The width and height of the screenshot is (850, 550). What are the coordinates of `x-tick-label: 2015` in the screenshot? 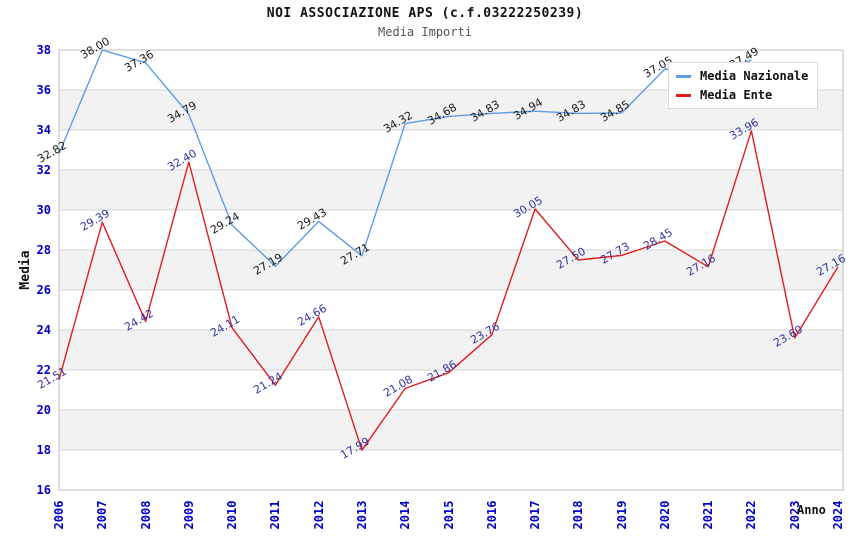 It's located at (448, 515).